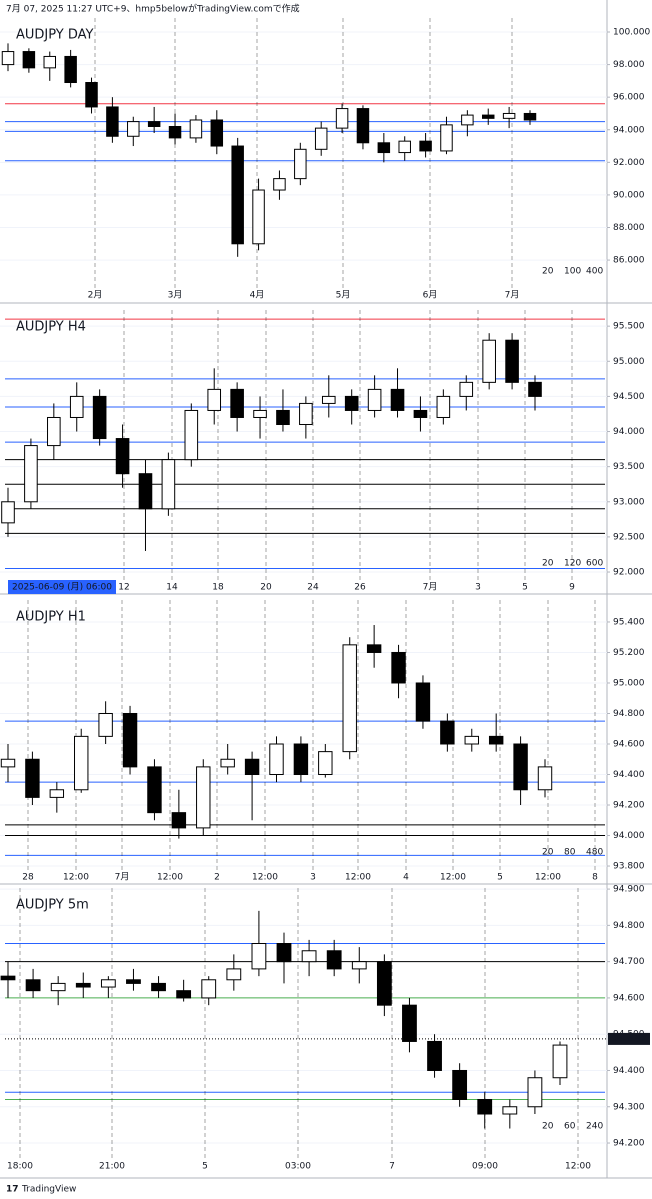 This screenshot has width=652, height=1199. Describe the element at coordinates (257, 295) in the screenshot. I see `x-tick-label: 4月` at that location.